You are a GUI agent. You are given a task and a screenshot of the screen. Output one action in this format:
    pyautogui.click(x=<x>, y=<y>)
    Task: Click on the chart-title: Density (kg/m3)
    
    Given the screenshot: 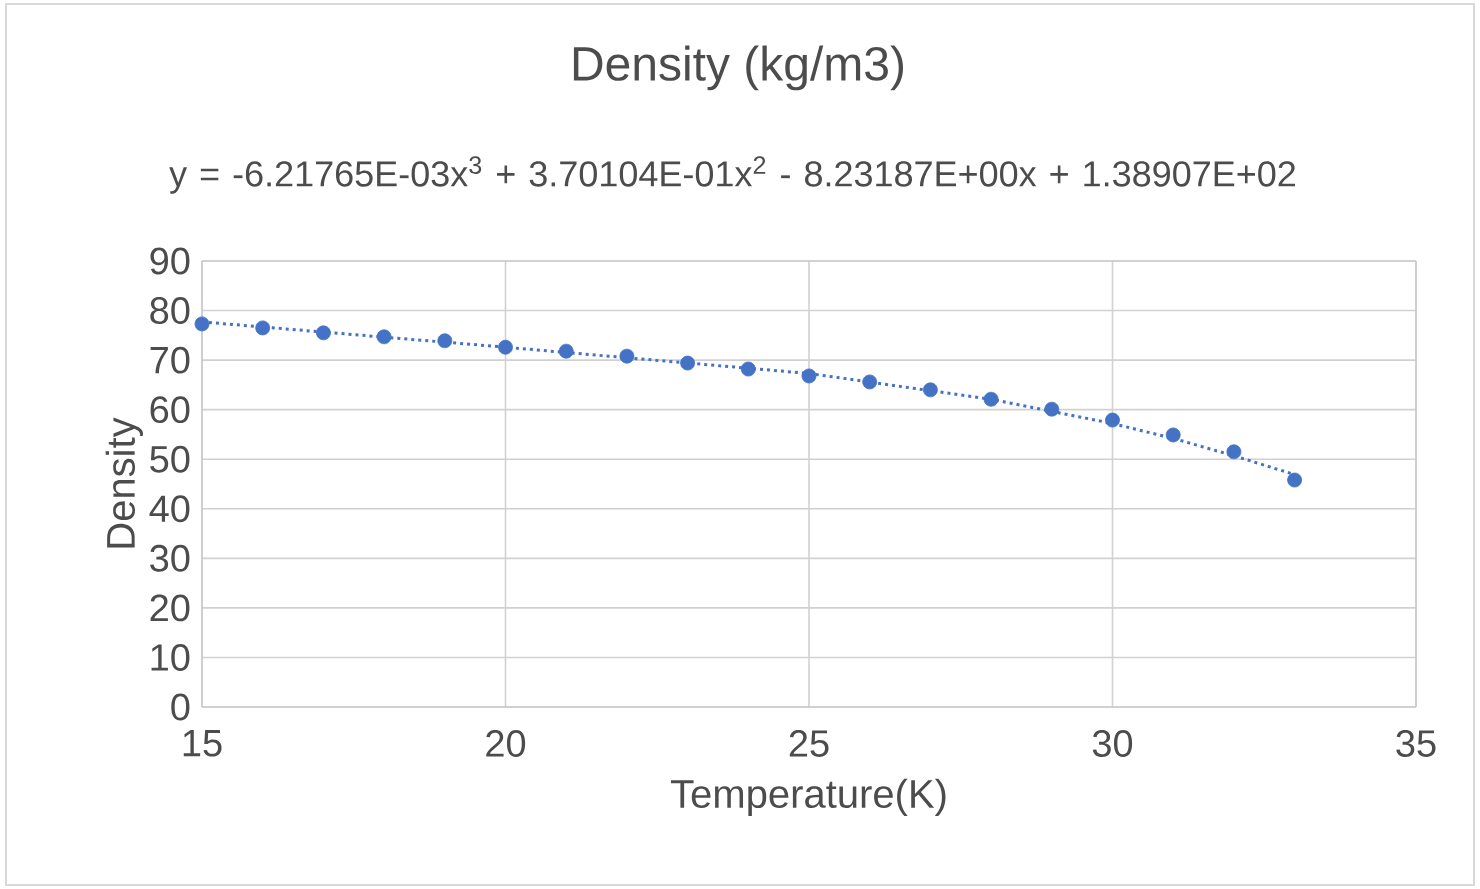 What is the action you would take?
    pyautogui.click(x=738, y=68)
    